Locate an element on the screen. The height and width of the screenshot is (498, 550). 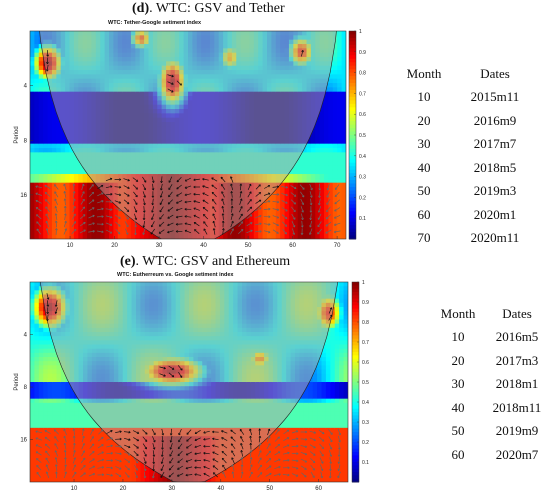
panel-d-x-tick-label: 70 is located at coordinates (337, 246).